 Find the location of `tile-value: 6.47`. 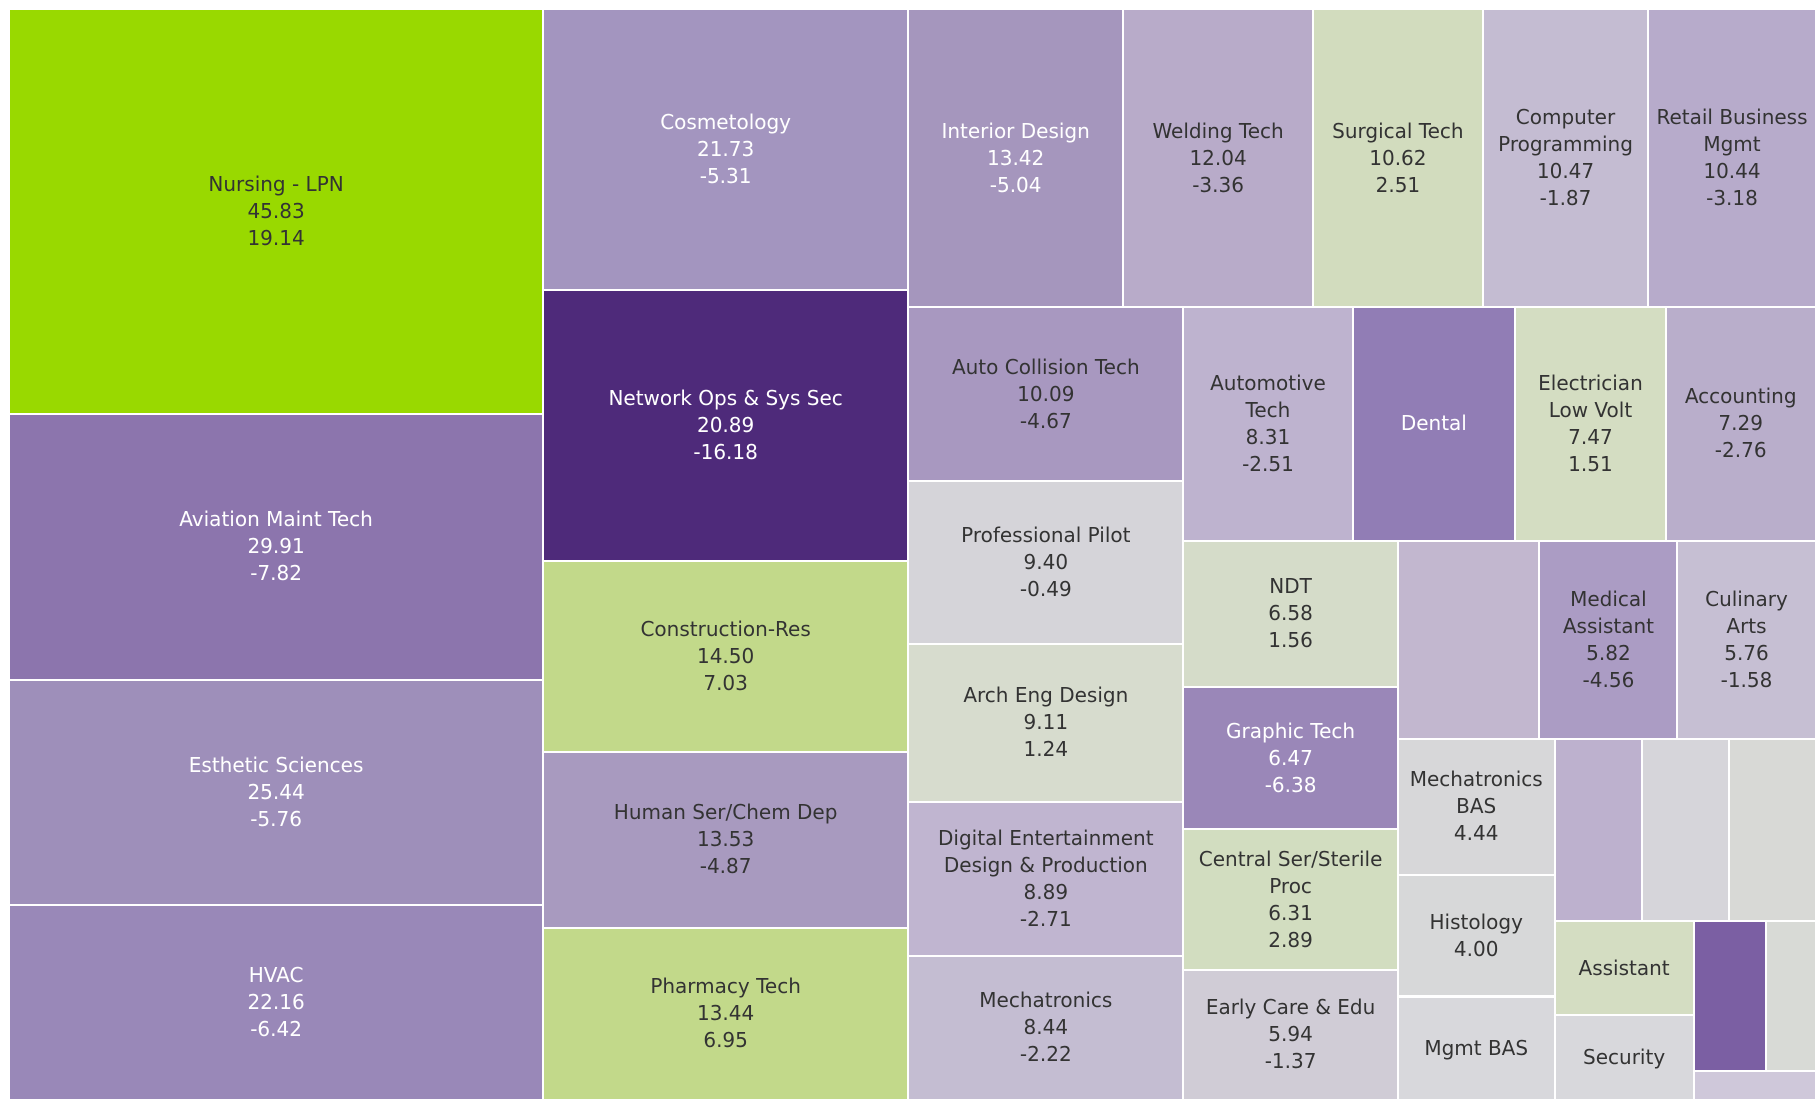

tile-value: 6.47 is located at coordinates (1290, 757).